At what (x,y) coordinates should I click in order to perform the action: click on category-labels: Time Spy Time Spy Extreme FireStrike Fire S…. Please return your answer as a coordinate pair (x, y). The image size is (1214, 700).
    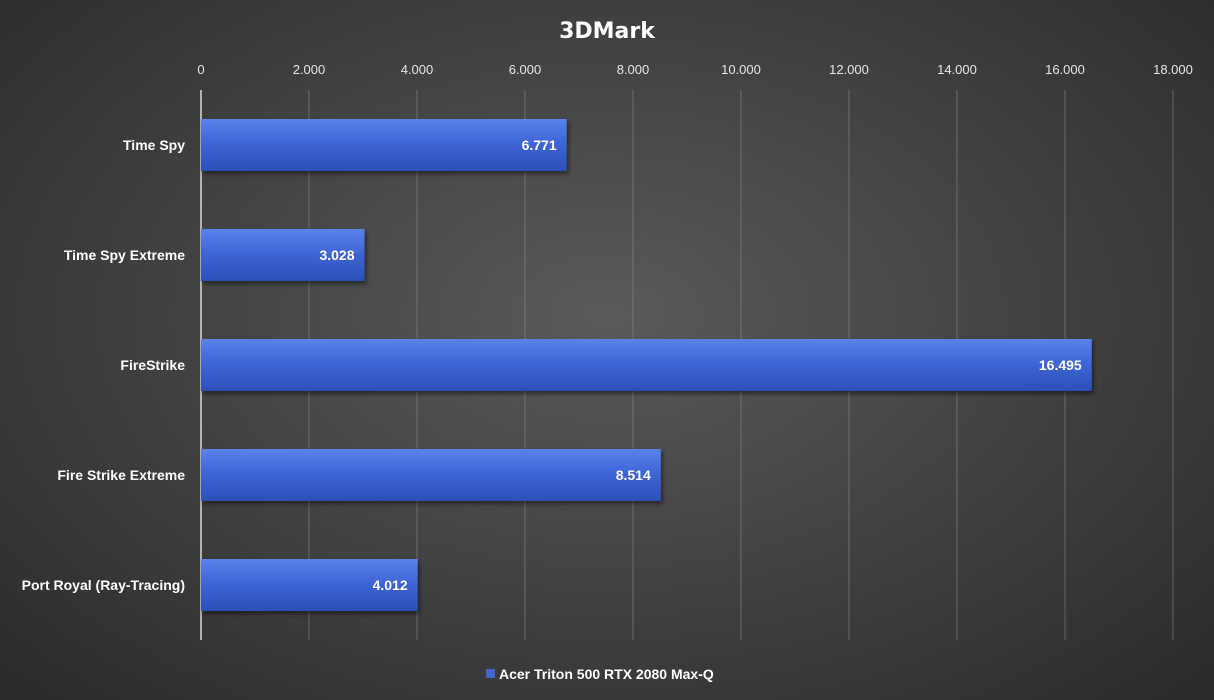
    Looking at the image, I should click on (104, 365).